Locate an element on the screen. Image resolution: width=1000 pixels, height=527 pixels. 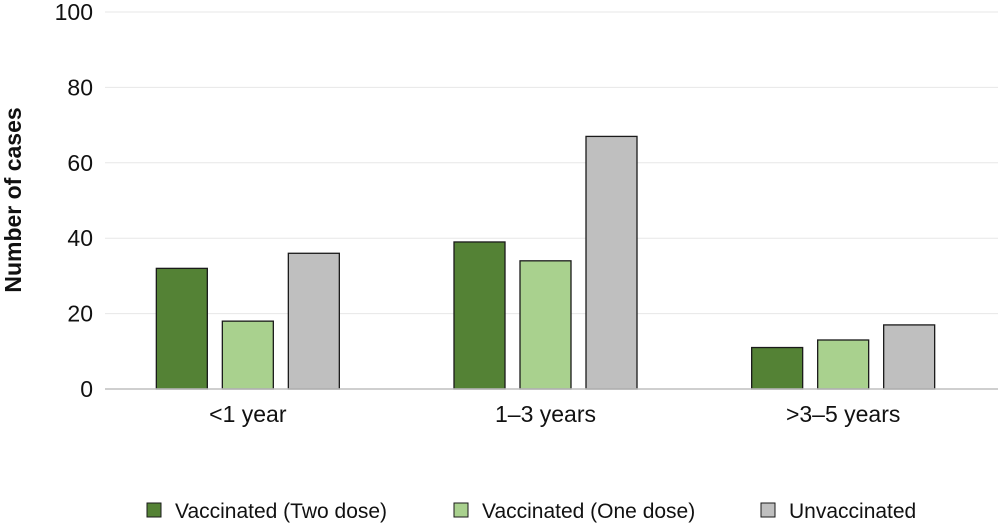
y-tick-label: 40 is located at coordinates (80, 238).